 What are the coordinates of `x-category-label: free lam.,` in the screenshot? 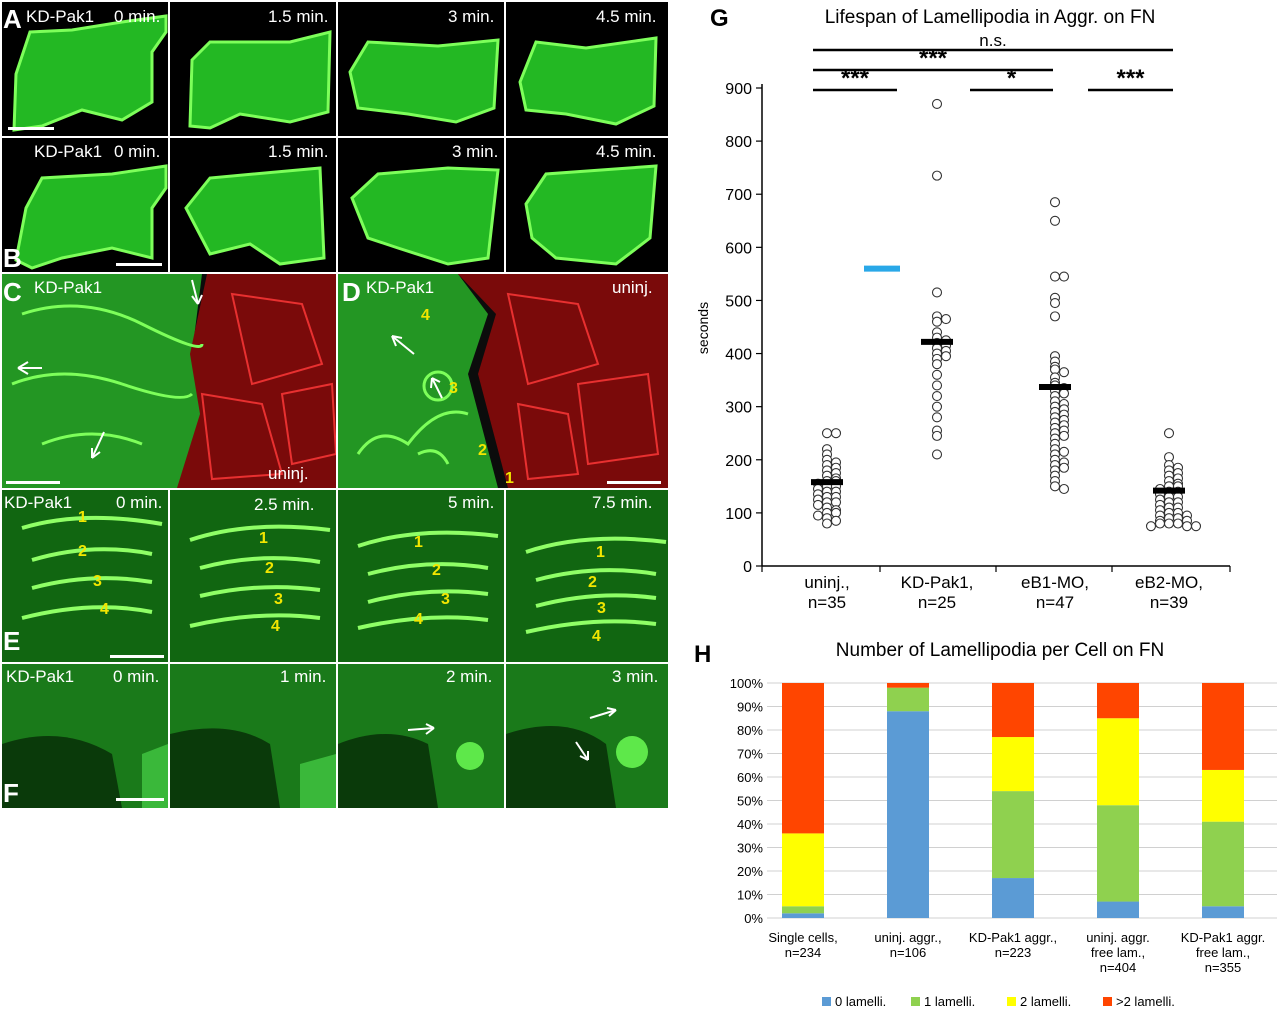 It's located at (1223, 952).